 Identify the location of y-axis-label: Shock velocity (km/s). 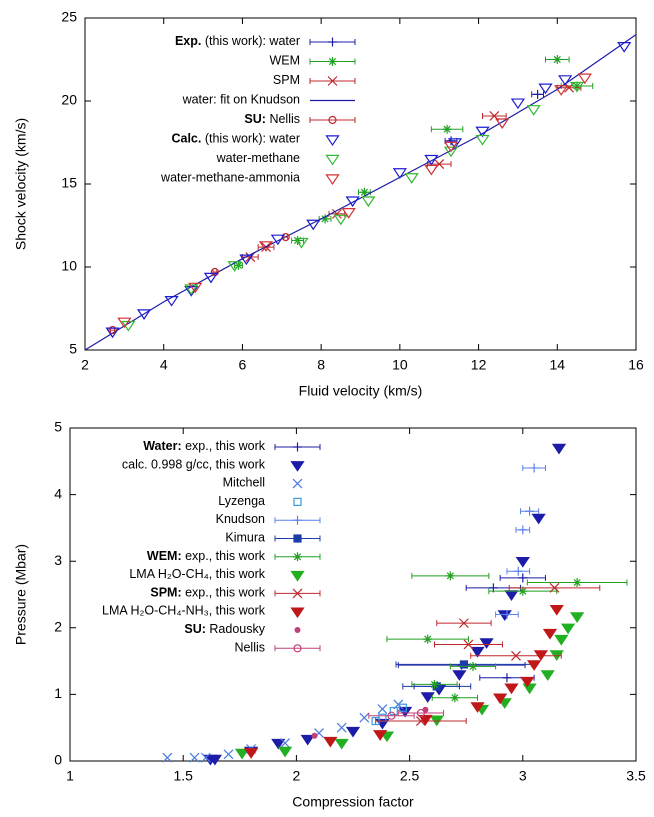
(21, 184).